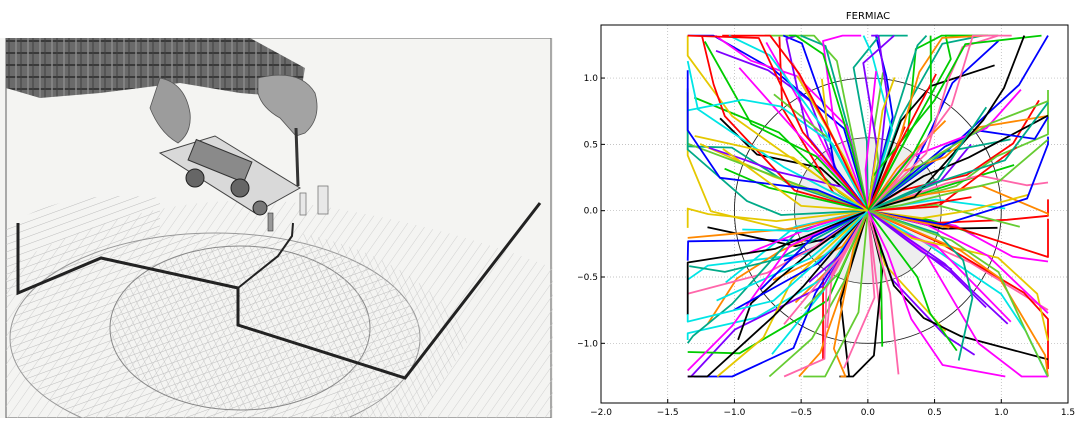 This screenshot has height=425, width=1075. Describe the element at coordinates (668, 413) in the screenshot. I see `x-tick-label: −1.5` at that location.